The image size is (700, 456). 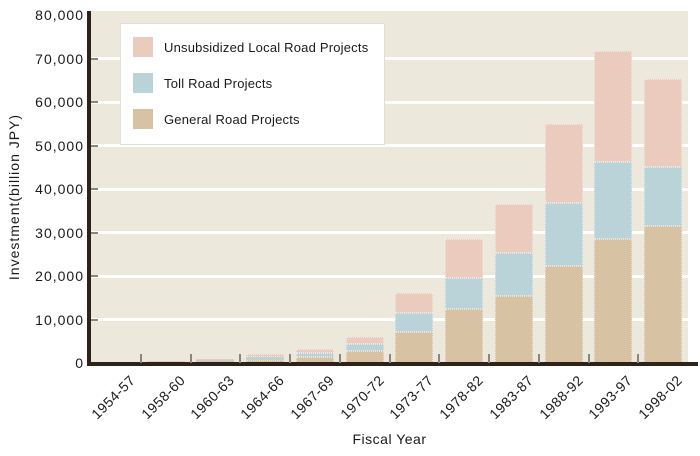 I want to click on x-axis-title: Fiscal Year, so click(x=389, y=439).